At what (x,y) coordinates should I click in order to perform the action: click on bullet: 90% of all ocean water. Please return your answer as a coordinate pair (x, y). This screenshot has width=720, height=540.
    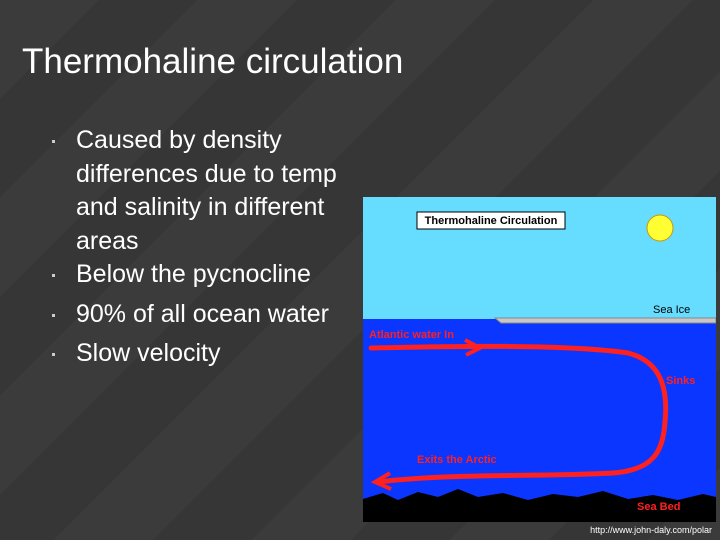
    Looking at the image, I should click on (198, 315).